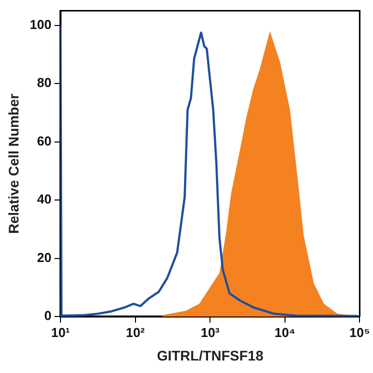 Image resolution: width=373 pixels, height=373 pixels. I want to click on y-tick-label: 0, so click(48, 316).